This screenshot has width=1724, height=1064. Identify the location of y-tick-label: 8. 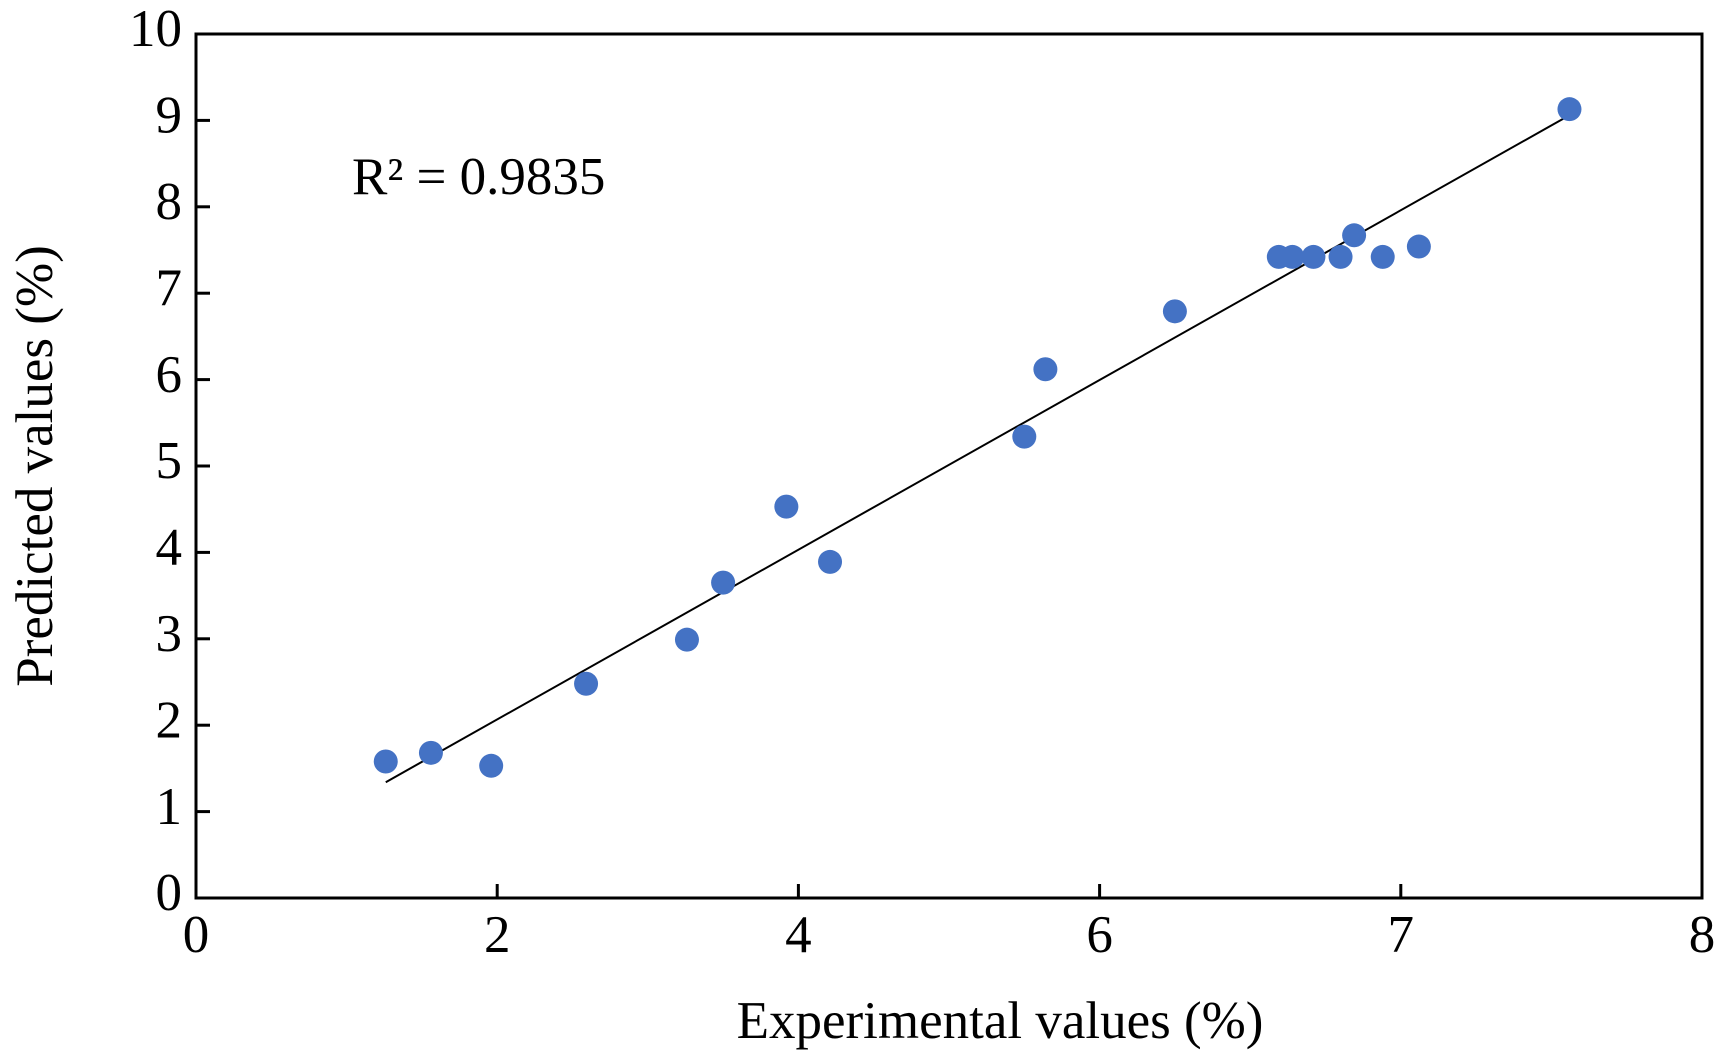
(169, 202).